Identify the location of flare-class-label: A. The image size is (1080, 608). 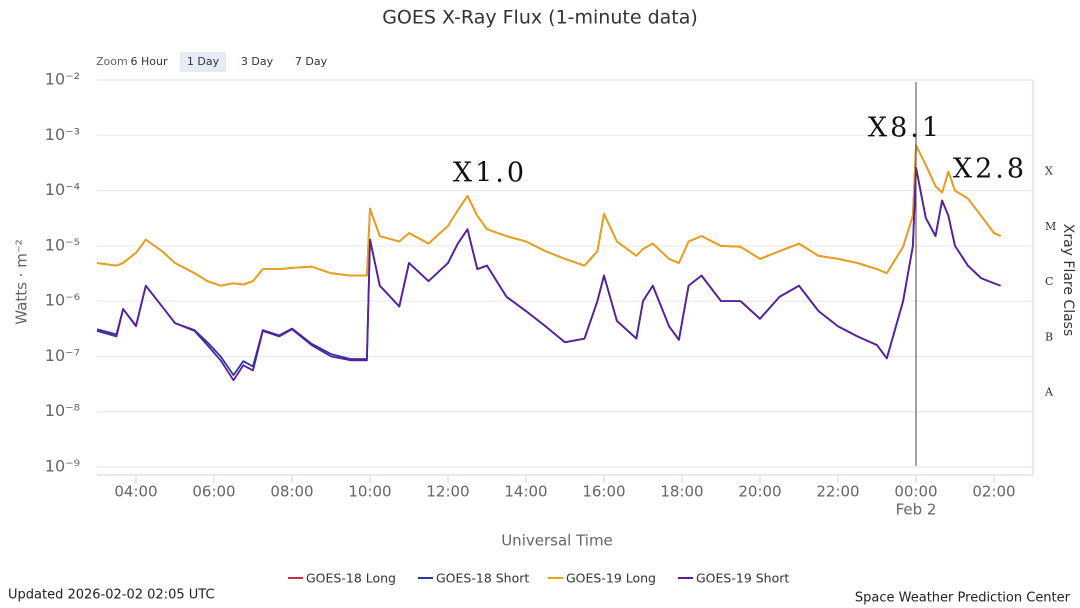
(1049, 392).